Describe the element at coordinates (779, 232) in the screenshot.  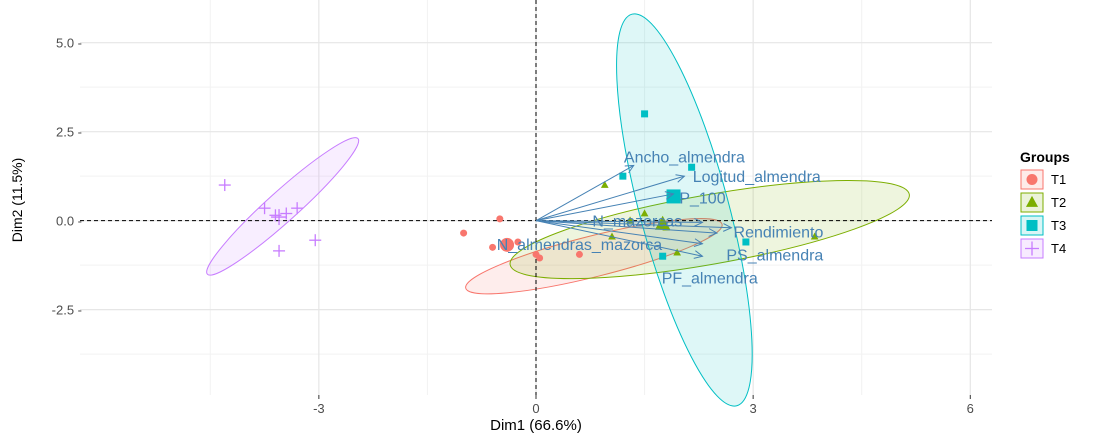
I see `label-rendimiento: Rendimiento` at that location.